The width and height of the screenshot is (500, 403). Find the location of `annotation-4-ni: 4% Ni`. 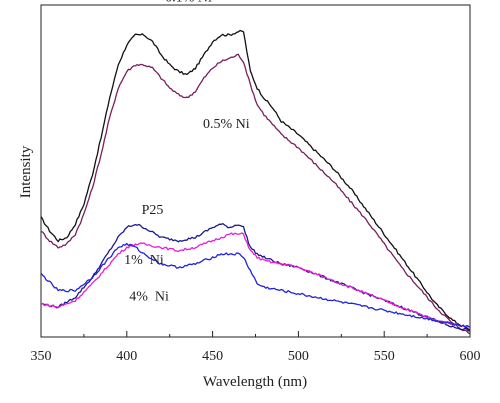

annotation-4-ni: 4% Ni is located at coordinates (149, 296).